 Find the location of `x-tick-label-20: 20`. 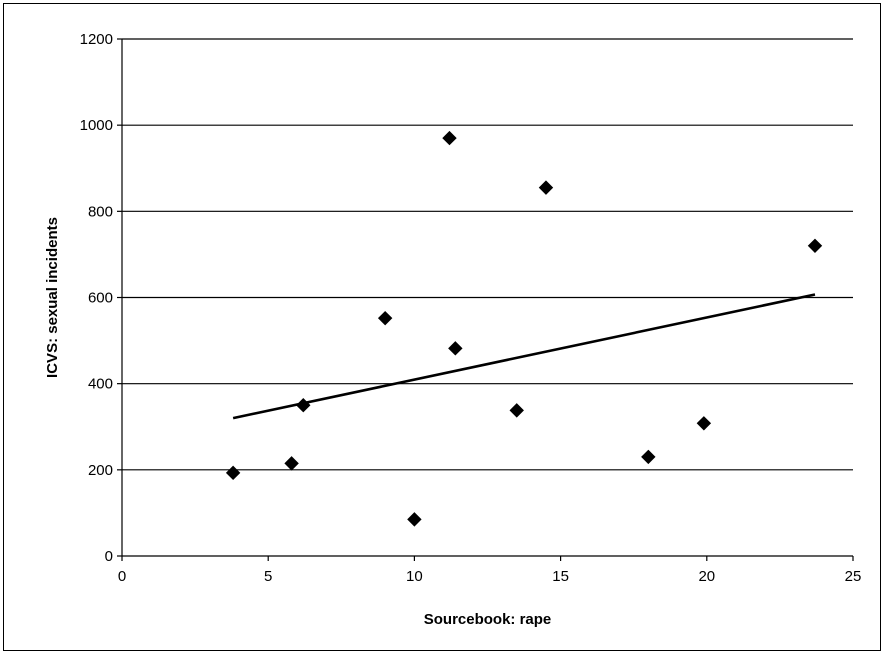

x-tick-label-20: 20 is located at coordinates (706, 576).